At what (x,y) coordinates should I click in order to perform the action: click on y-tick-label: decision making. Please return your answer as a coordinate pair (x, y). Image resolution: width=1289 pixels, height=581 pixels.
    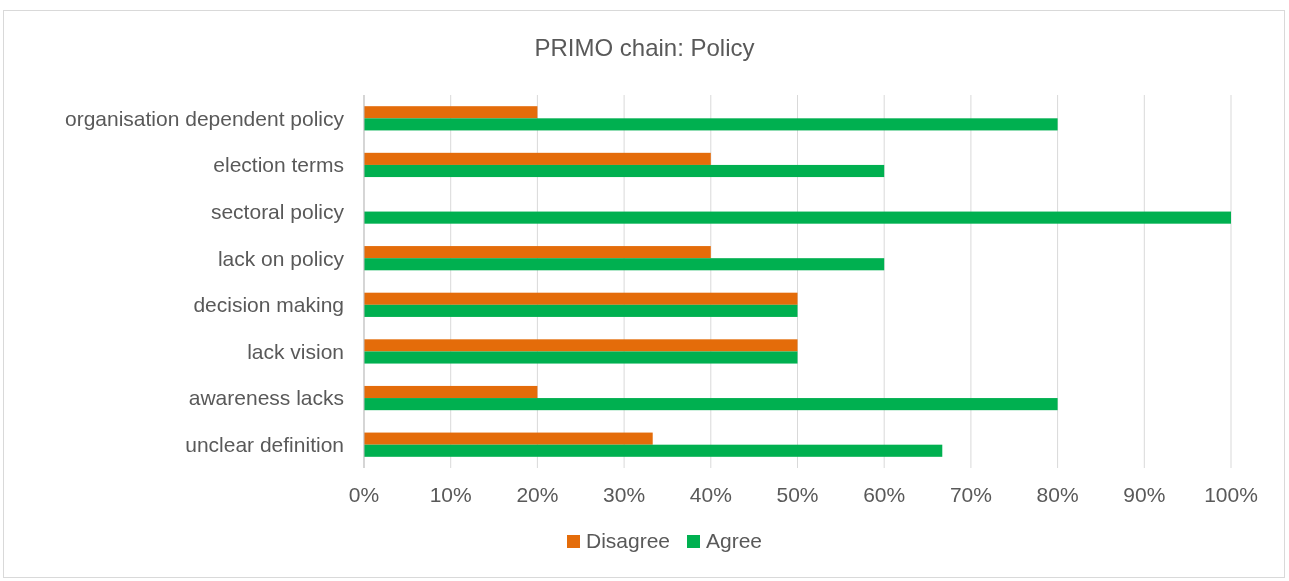
    Looking at the image, I should click on (268, 305).